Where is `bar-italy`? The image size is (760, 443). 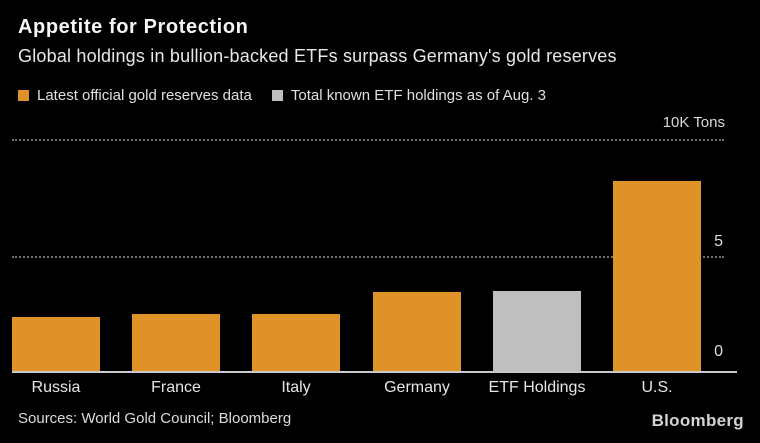
bar-italy is located at coordinates (296, 342).